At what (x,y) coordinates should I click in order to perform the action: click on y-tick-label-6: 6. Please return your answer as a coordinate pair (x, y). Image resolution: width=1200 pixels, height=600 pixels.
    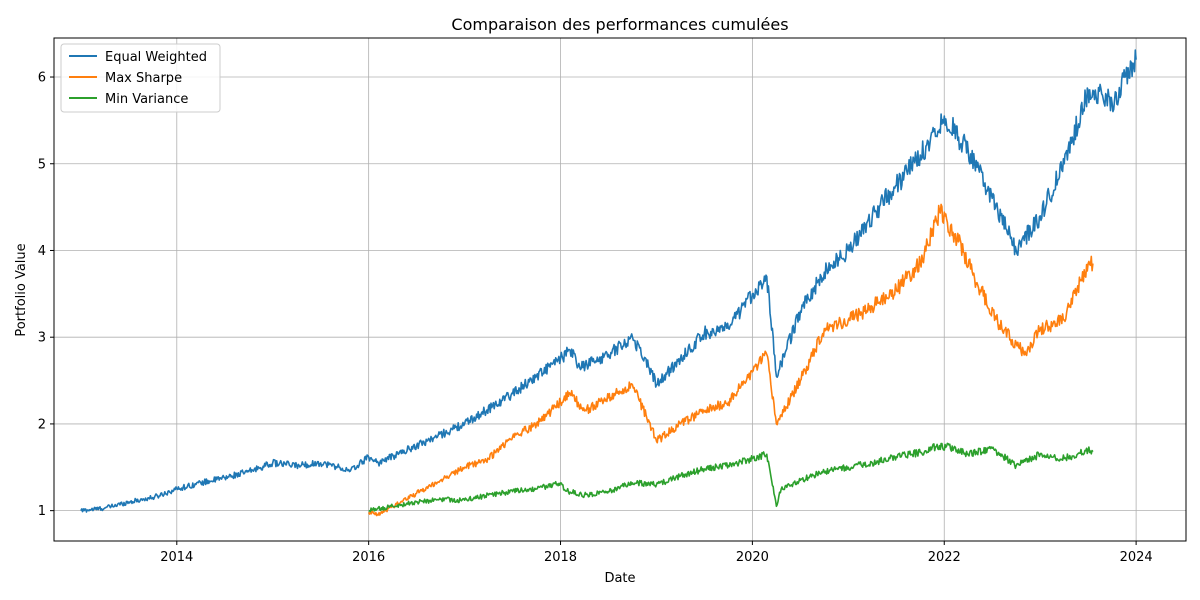
    Looking at the image, I should click on (42, 78).